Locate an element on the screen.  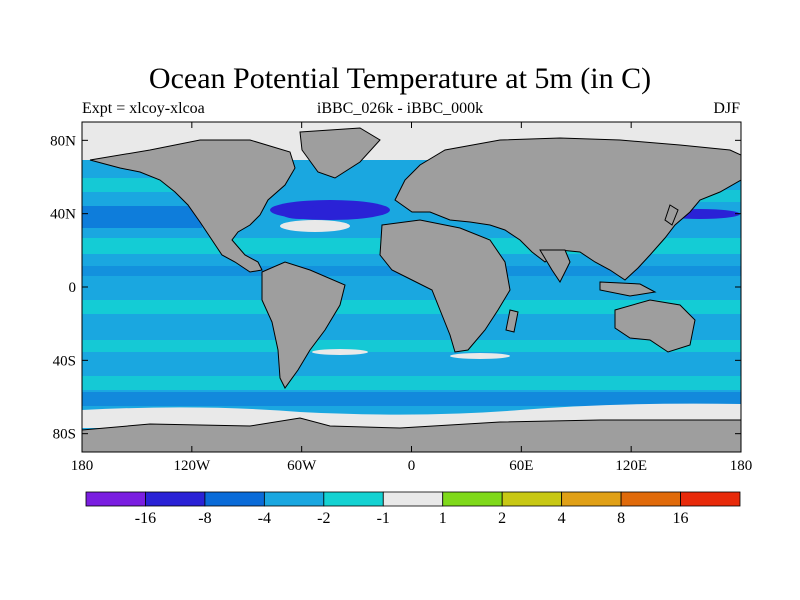
lat-tick-label: 40S is located at coordinates (64, 361).